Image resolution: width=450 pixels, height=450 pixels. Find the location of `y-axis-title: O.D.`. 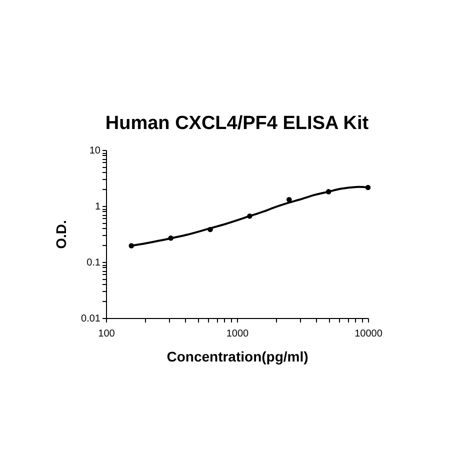

y-axis-title: O.D. is located at coordinates (61, 234).